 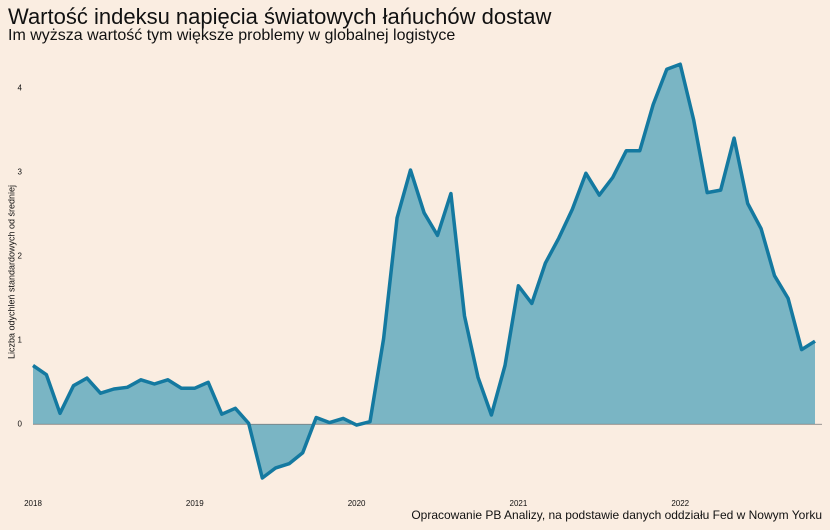 What do you see at coordinates (20, 339) in the screenshot?
I see `y-tick-label: 1` at bounding box center [20, 339].